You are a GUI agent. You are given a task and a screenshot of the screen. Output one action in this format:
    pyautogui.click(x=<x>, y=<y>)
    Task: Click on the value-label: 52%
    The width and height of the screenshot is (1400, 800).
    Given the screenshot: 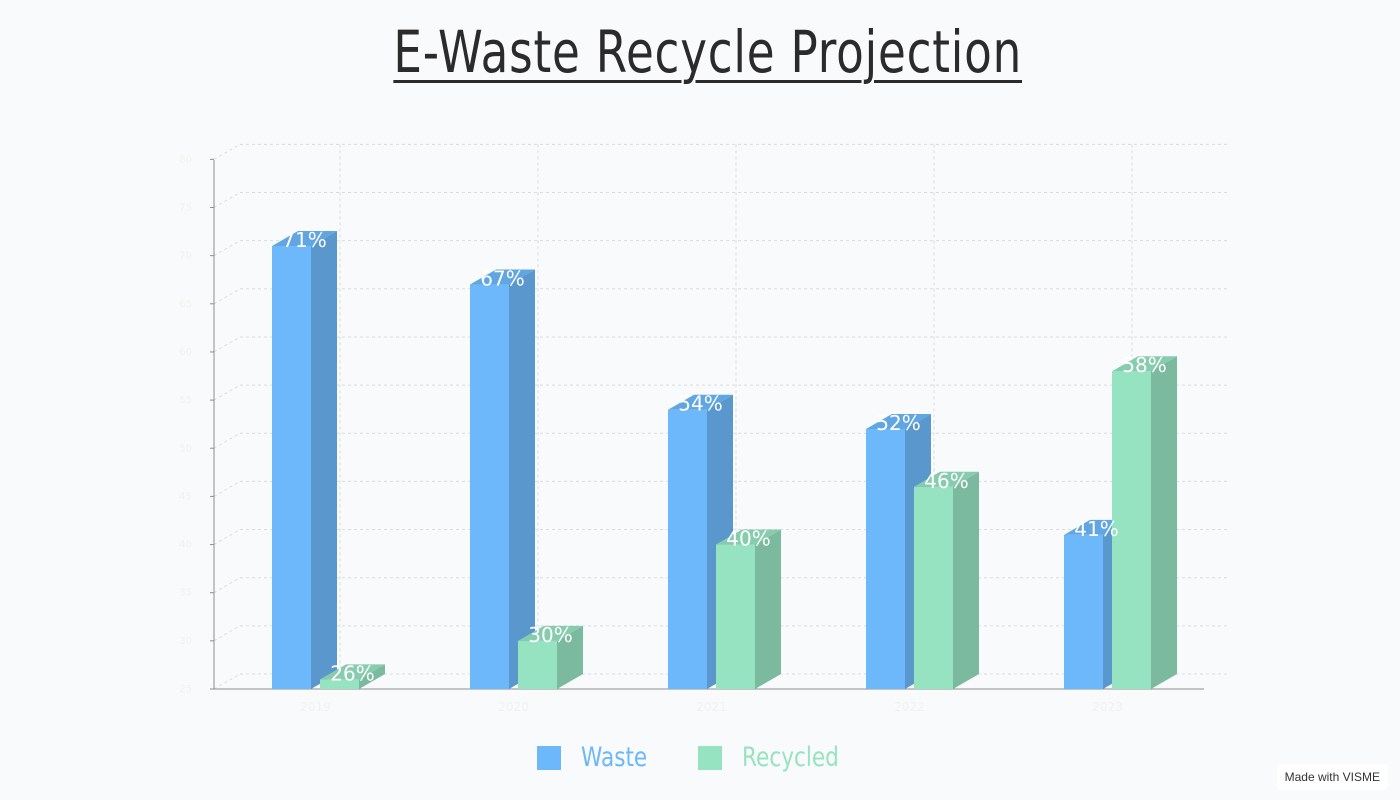 What is the action you would take?
    pyautogui.click(x=898, y=423)
    